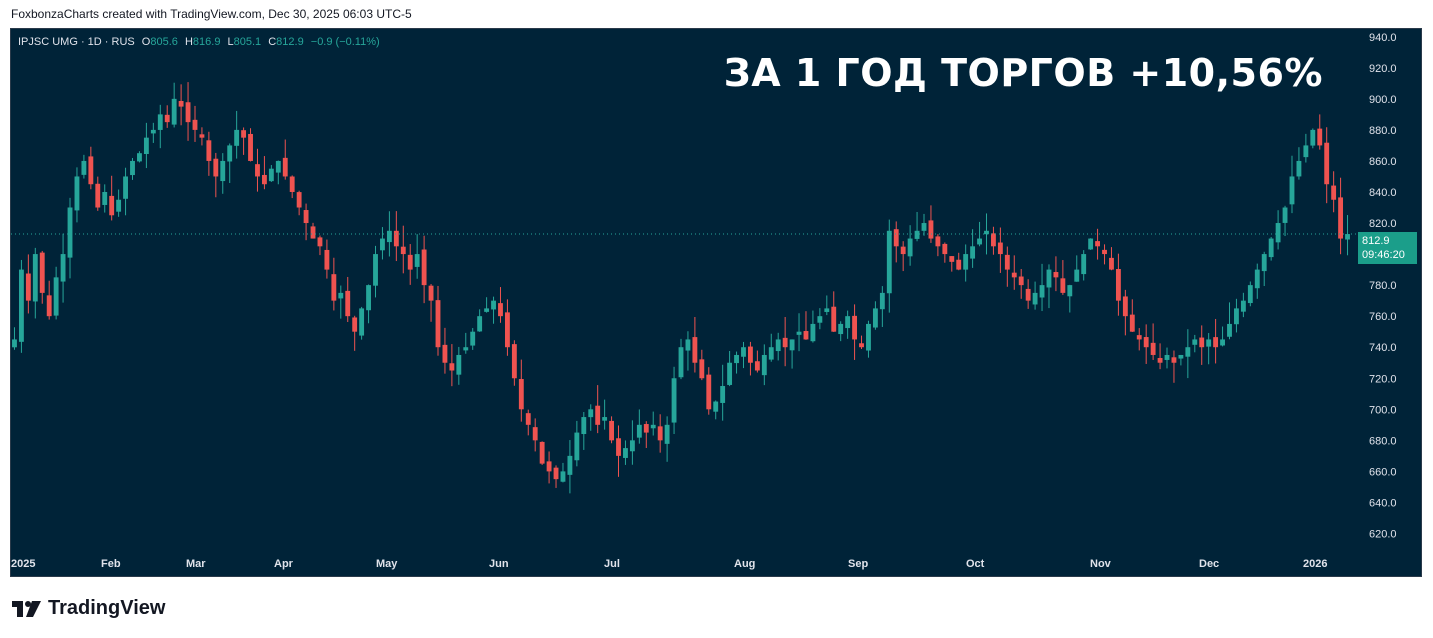 The width and height of the screenshot is (1433, 638). I want to click on y-tick-label: 860.0, so click(1383, 162).